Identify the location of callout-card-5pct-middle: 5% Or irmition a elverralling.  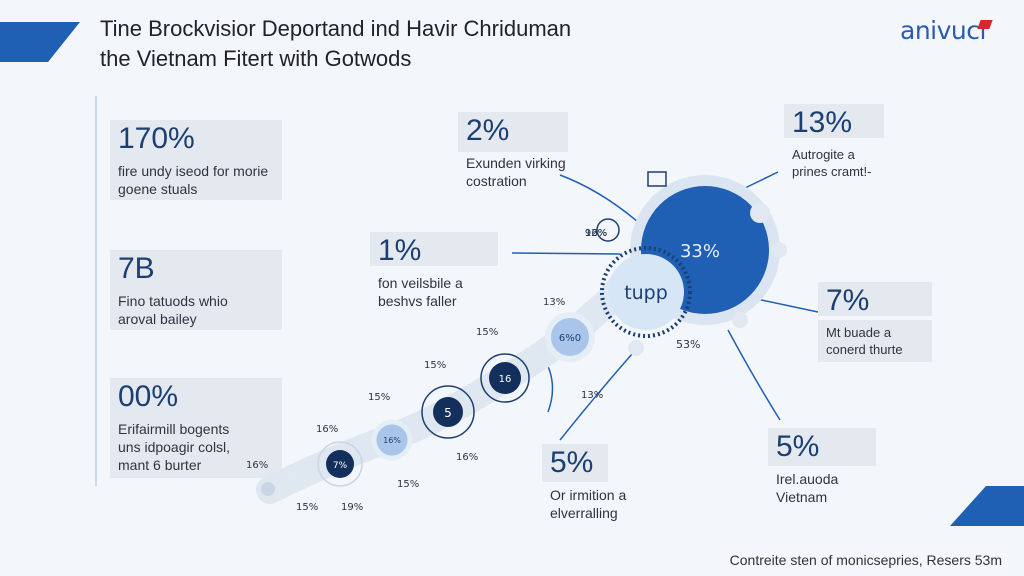
(612, 485).